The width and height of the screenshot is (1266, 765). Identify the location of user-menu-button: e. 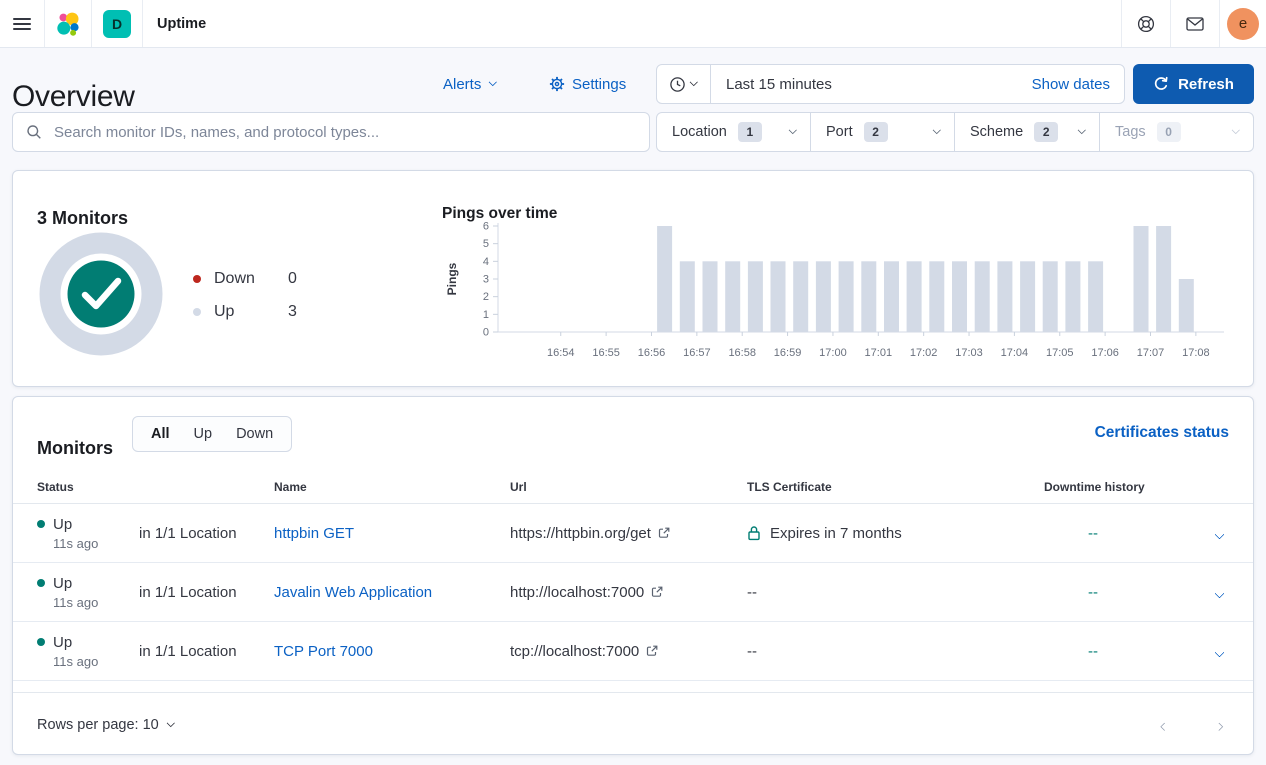
(1243, 23).